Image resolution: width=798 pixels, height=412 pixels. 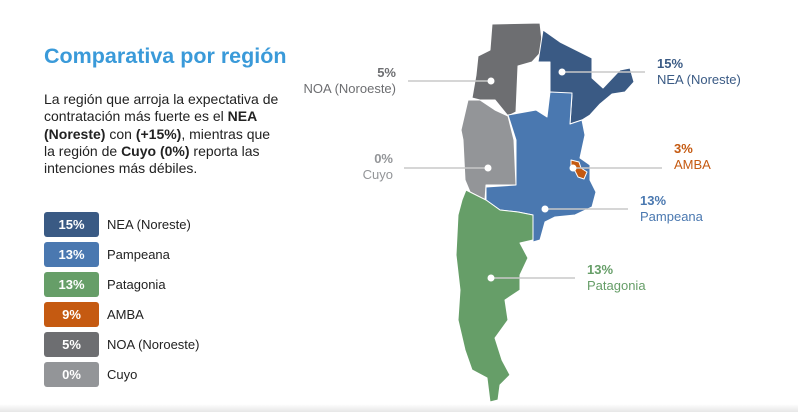 I want to click on map-label-patagonia: 13% Patagonia, so click(x=616, y=278).